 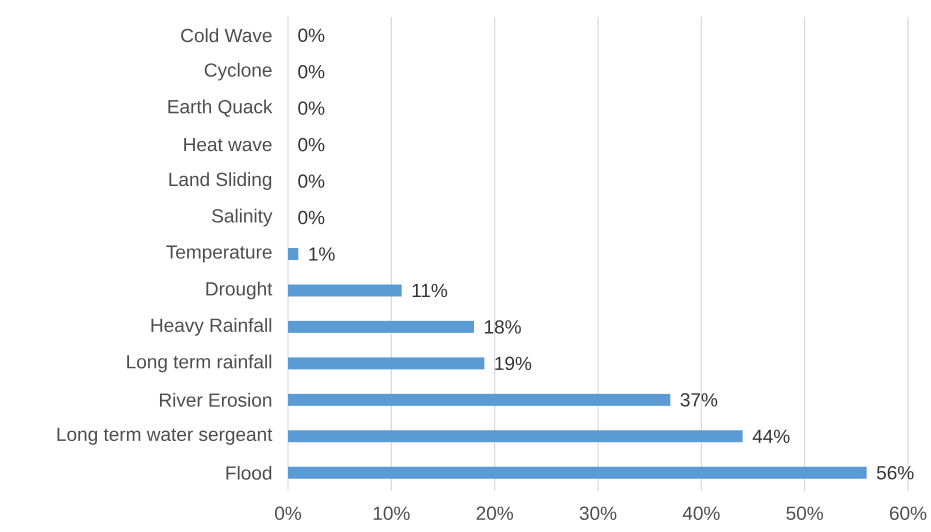 What do you see at coordinates (771, 436) in the screenshot?
I see `data-label: 44%` at bounding box center [771, 436].